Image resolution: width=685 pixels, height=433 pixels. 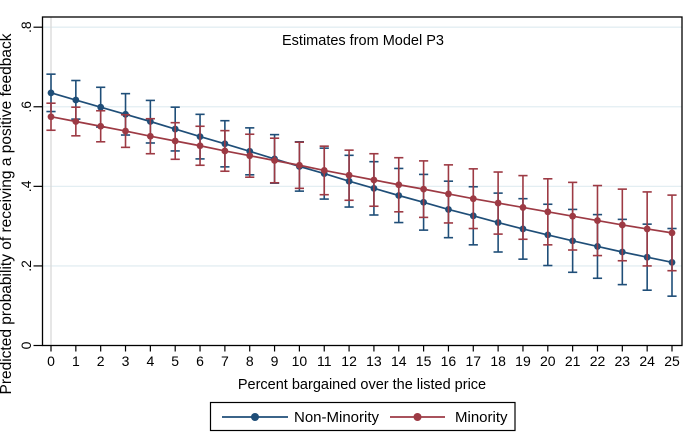 What do you see at coordinates (399, 361) in the screenshot?
I see `x-tick-label: 14` at bounding box center [399, 361].